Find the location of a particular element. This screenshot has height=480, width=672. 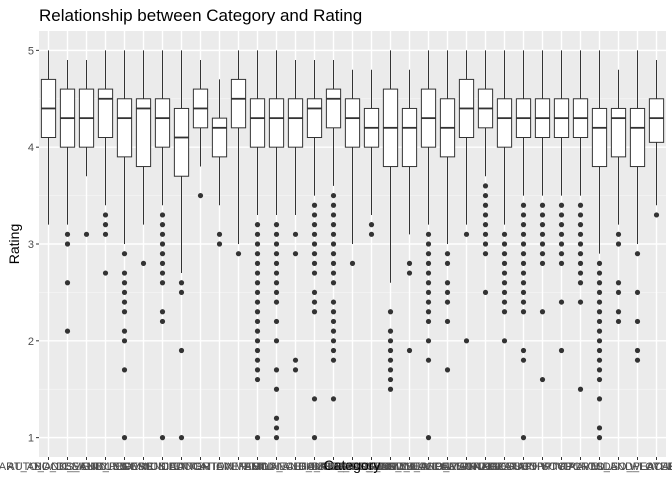

x-tick-label: COMMUNICATION is located at coordinates (162, 467).